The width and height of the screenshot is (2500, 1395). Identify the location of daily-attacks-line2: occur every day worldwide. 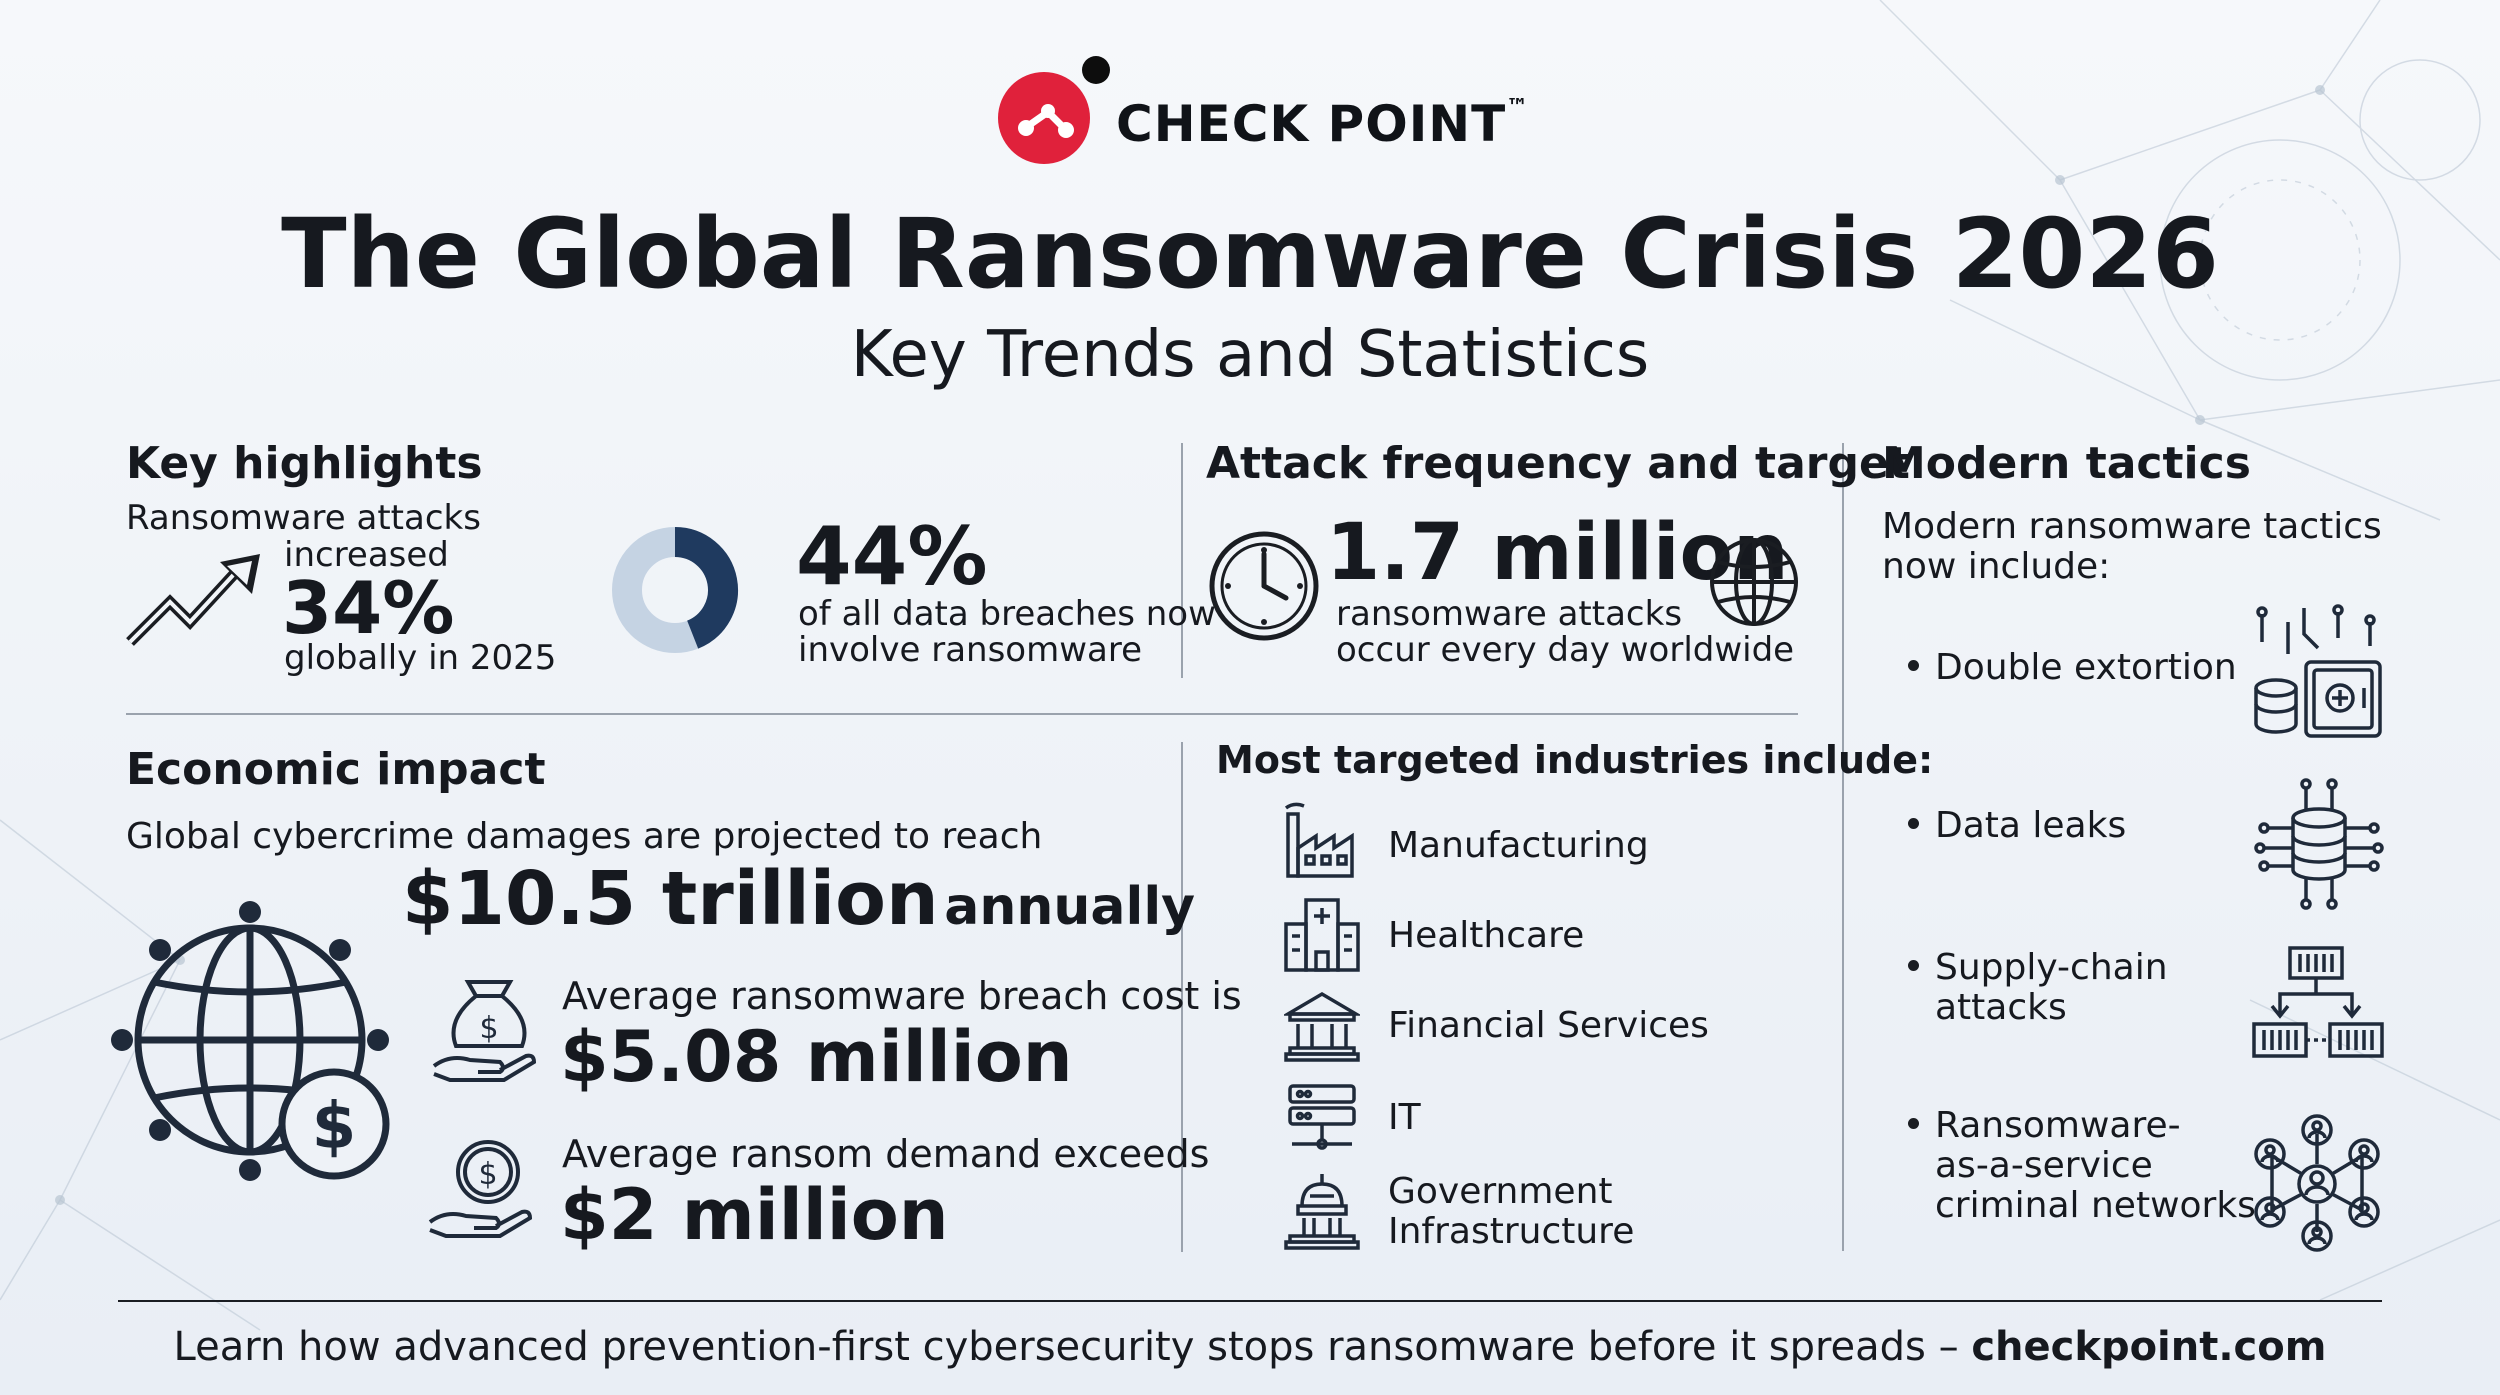
(1565, 650).